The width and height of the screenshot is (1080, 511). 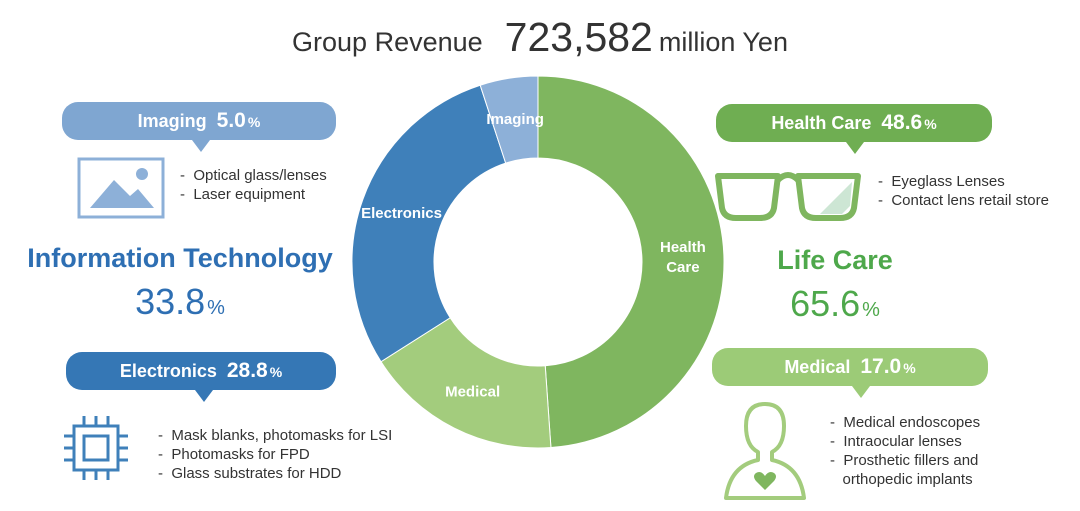 I want to click on electronics-value: 28.8, so click(x=247, y=370).